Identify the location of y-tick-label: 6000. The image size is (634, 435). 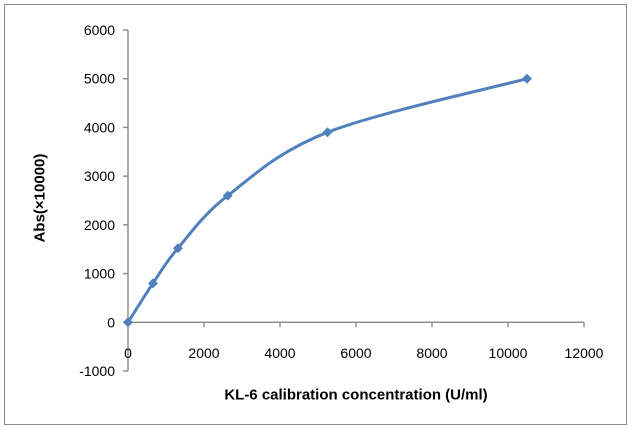
(99, 30).